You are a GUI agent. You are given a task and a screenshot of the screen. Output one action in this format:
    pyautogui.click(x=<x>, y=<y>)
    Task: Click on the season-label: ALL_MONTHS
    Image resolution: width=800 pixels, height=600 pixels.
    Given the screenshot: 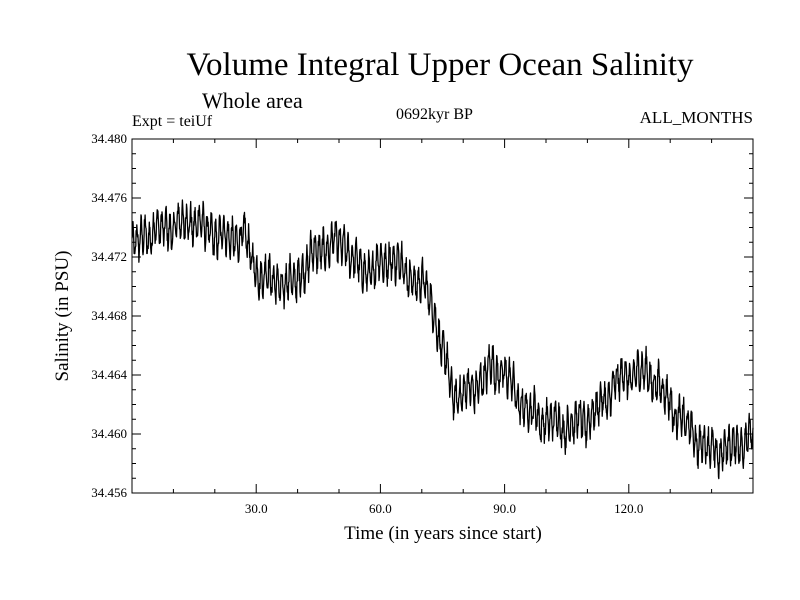 What is the action you would take?
    pyautogui.click(x=696, y=117)
    